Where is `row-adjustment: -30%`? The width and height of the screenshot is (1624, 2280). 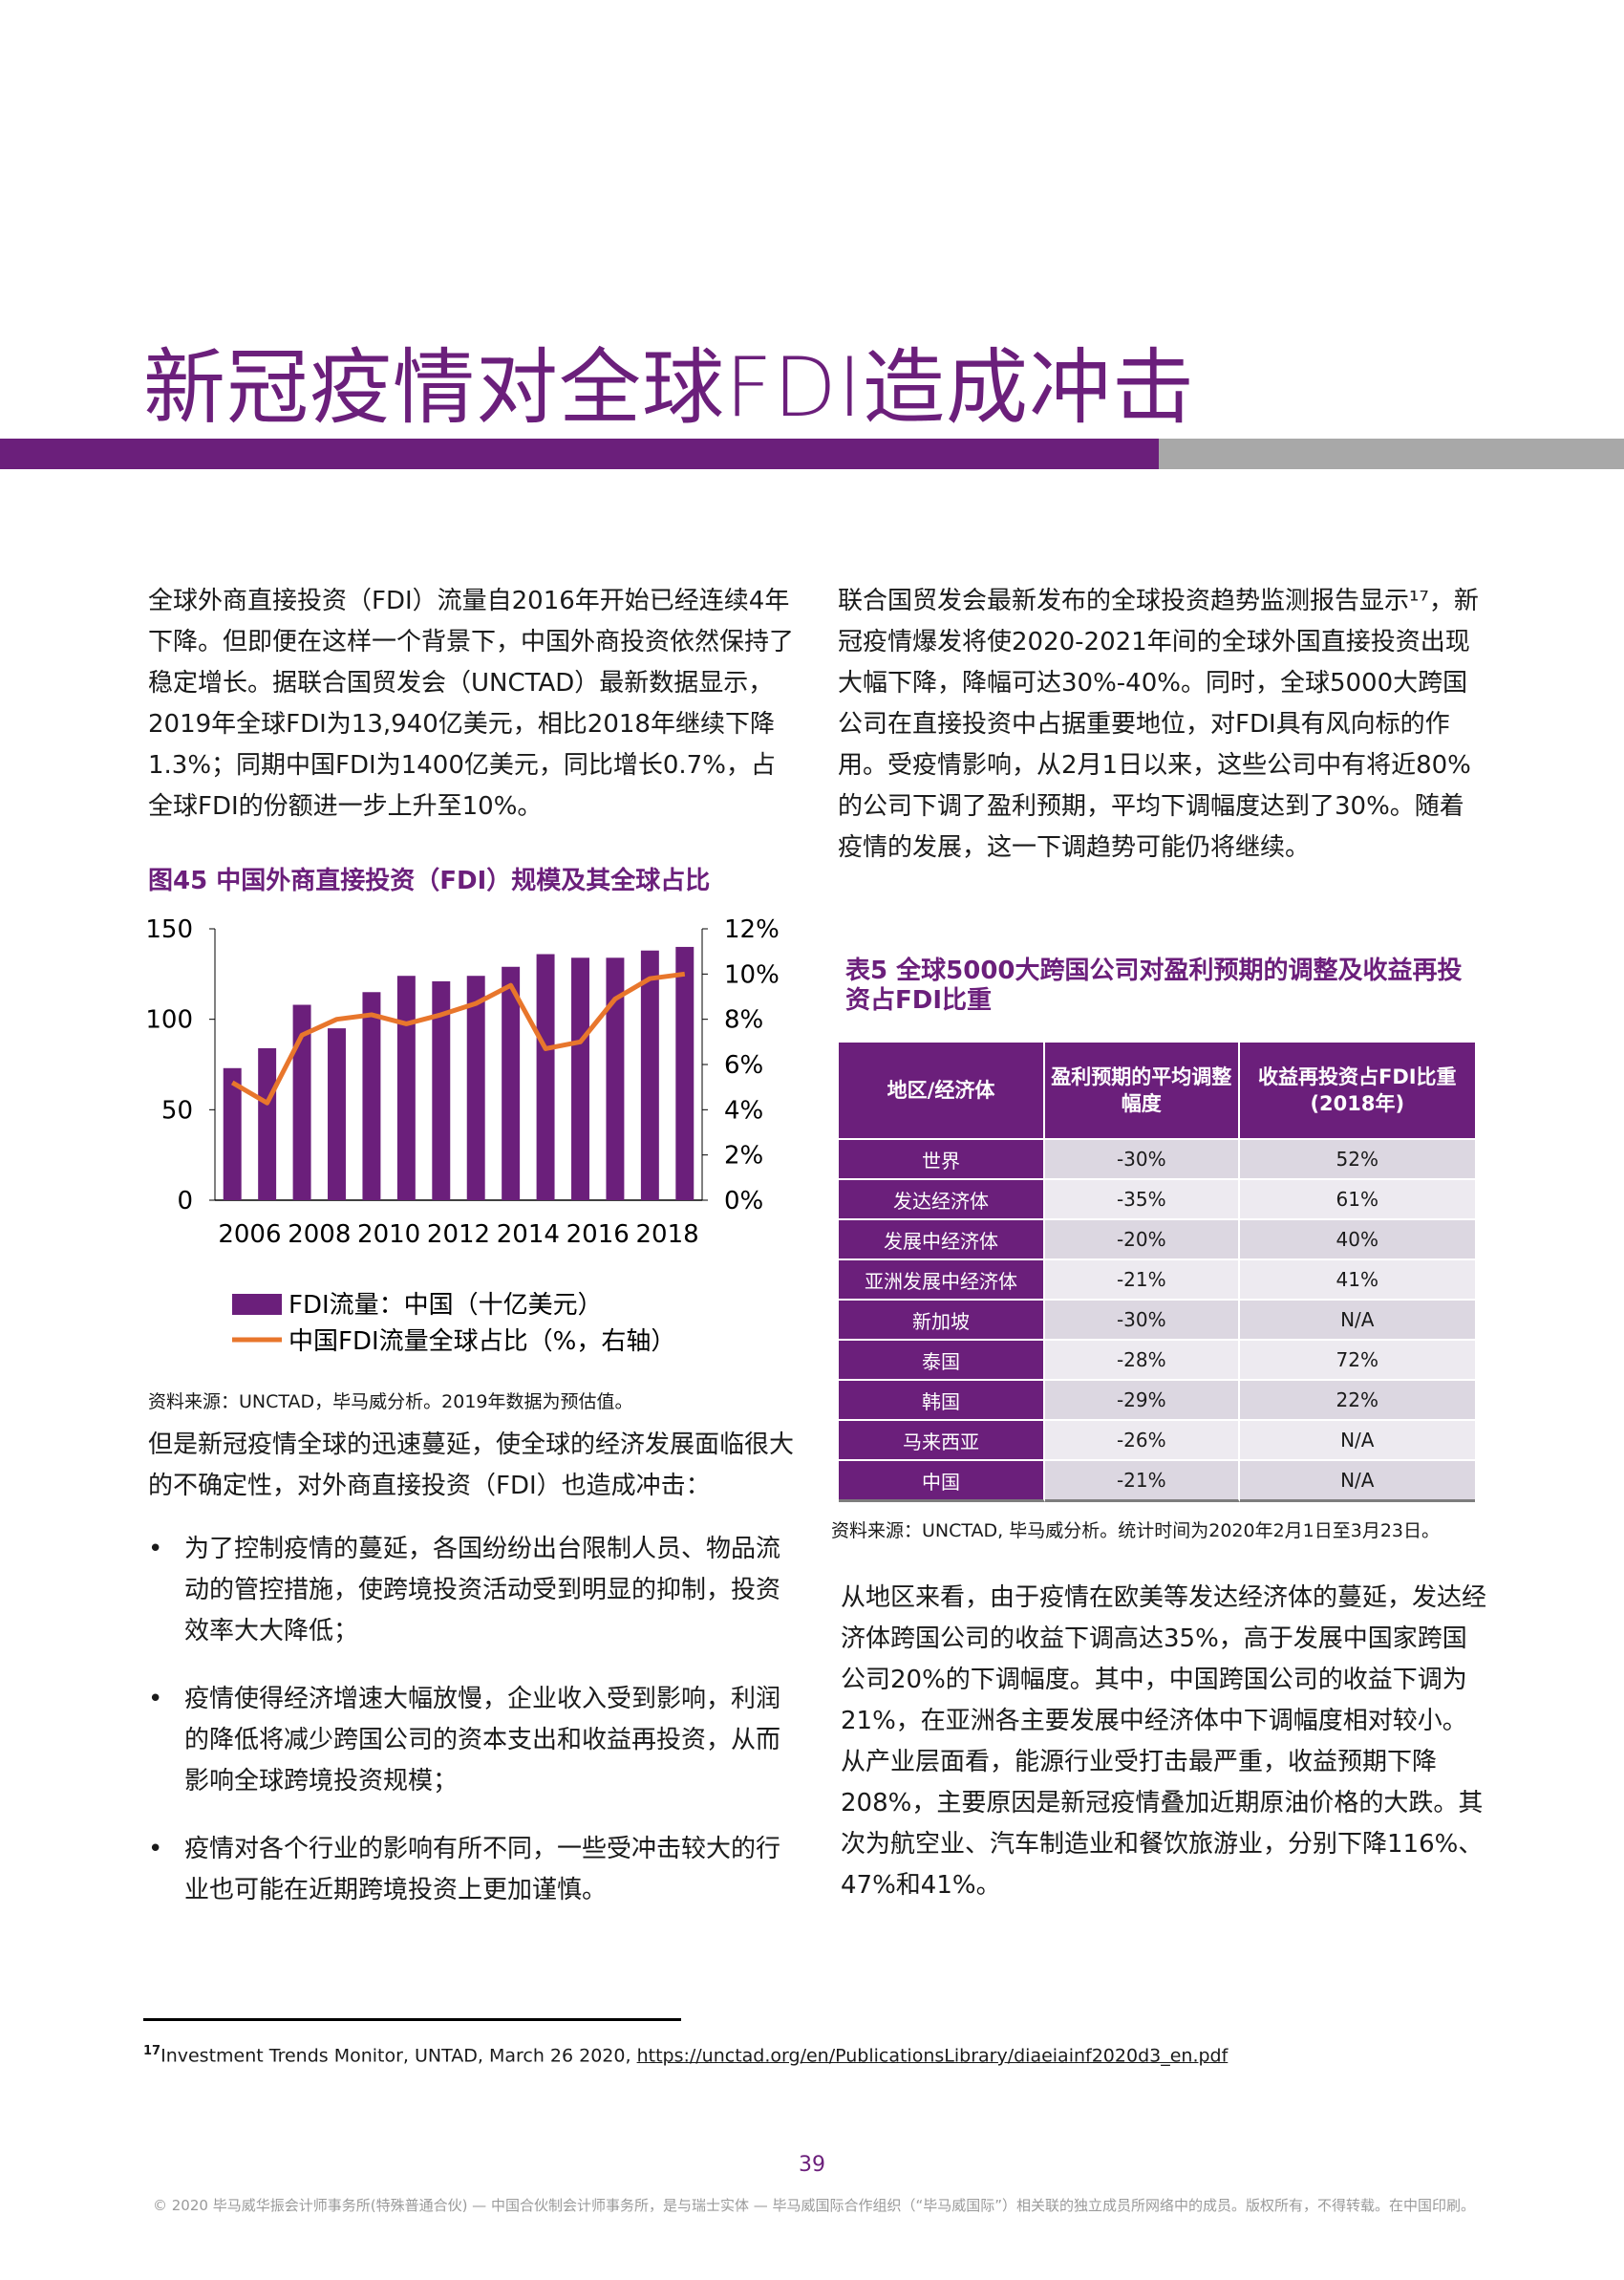
row-adjustment: -30% is located at coordinates (1143, 1158).